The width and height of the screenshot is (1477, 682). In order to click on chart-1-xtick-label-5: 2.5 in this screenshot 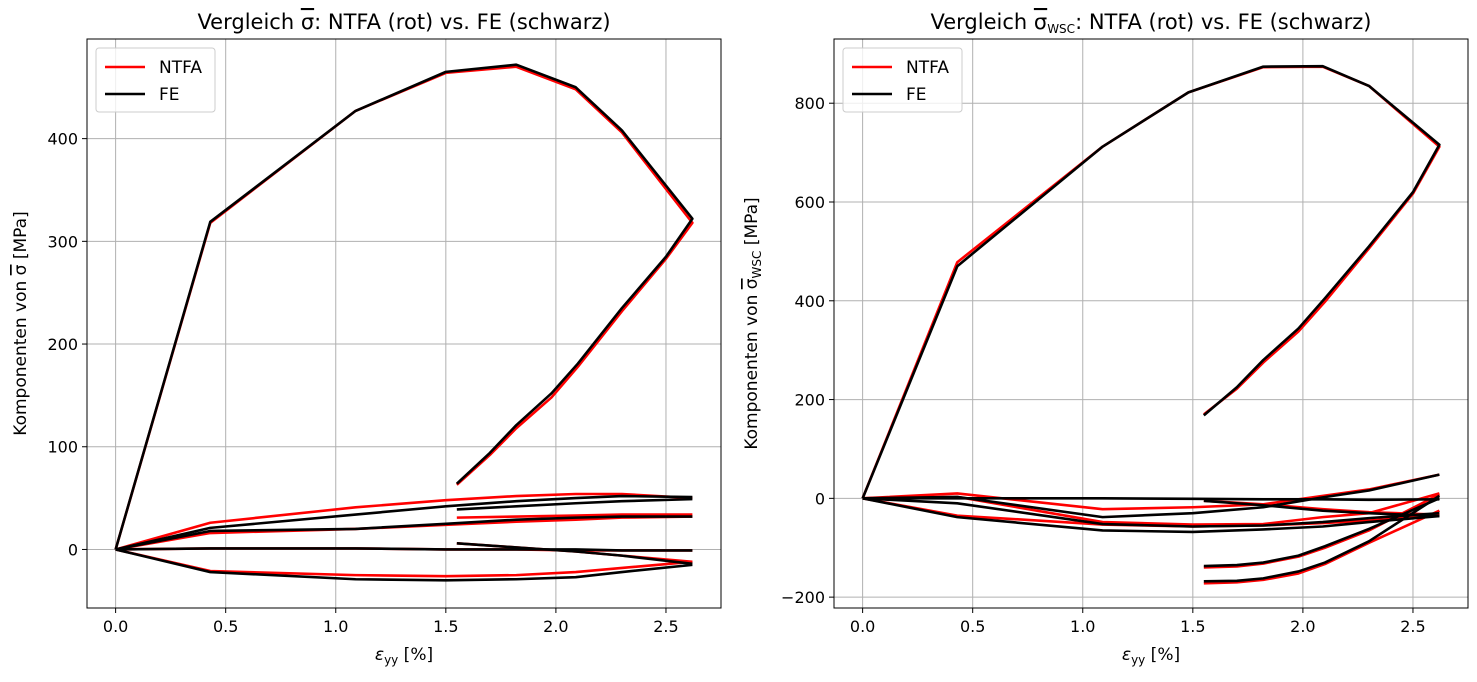, I will do `click(665, 626)`.